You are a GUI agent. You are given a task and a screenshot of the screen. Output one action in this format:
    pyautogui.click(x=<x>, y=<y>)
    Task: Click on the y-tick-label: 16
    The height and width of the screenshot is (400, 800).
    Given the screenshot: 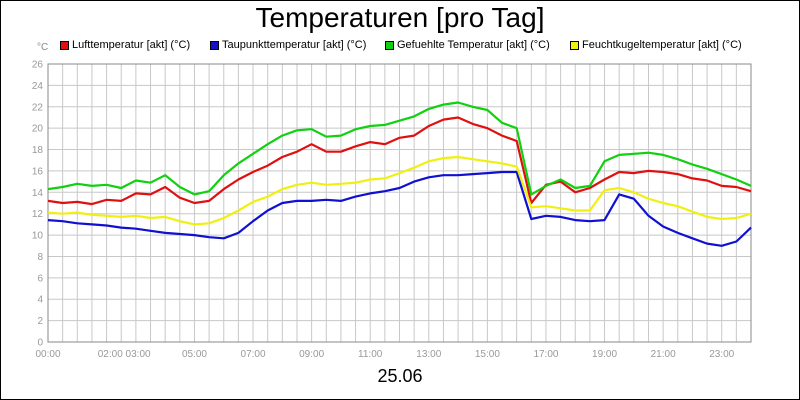 What is the action you would take?
    pyautogui.click(x=38, y=171)
    